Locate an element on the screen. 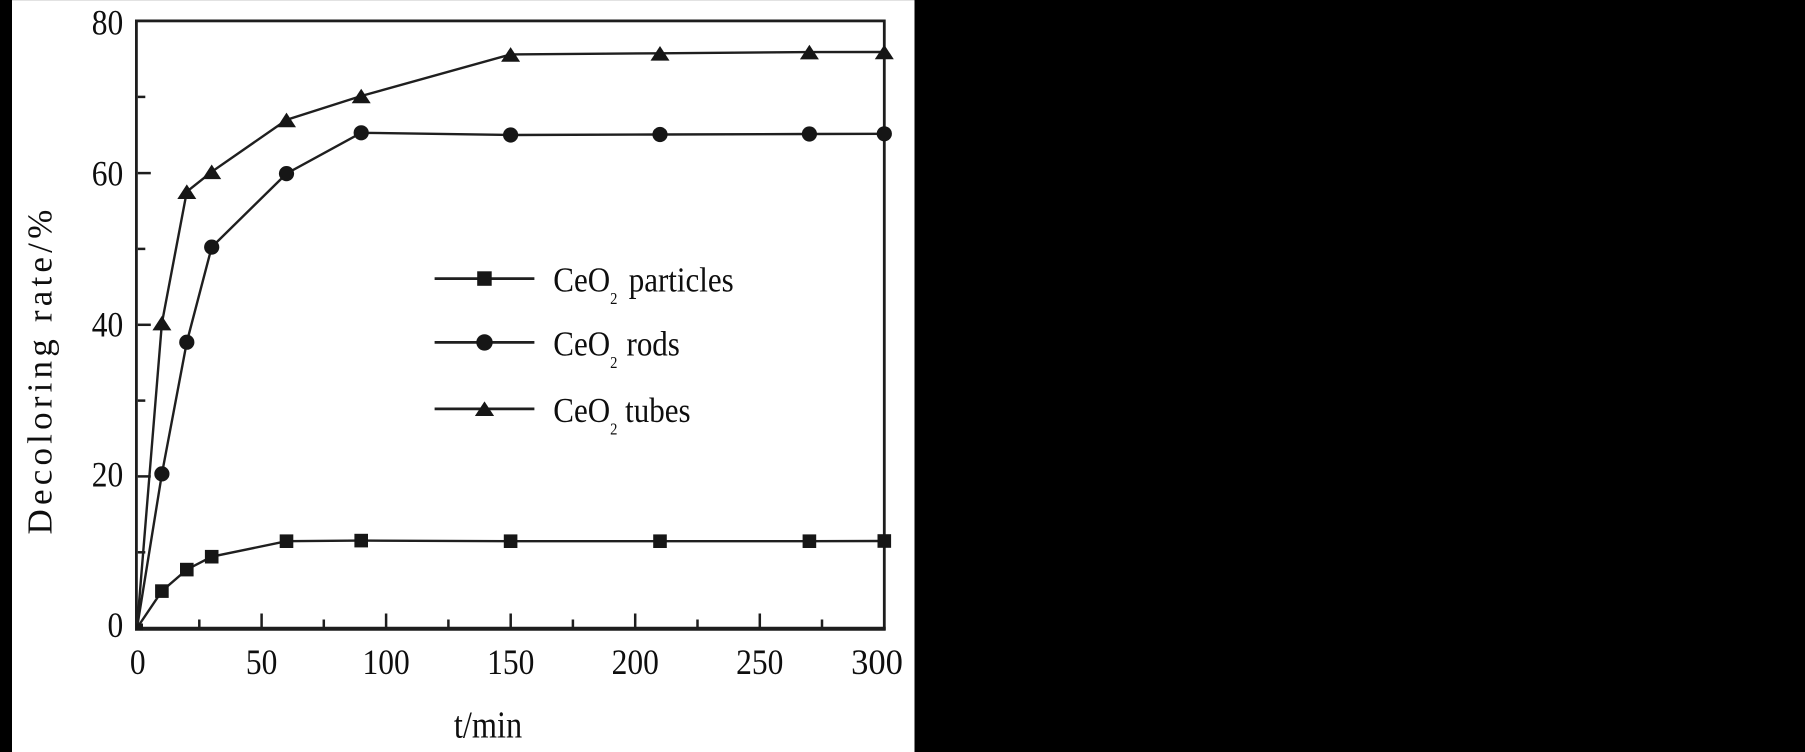  svg-text: 20 is located at coordinates (107, 474).